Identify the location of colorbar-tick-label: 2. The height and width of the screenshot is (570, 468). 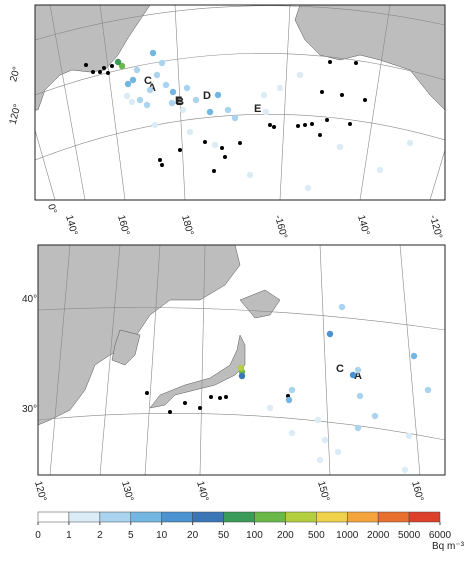
(100, 535).